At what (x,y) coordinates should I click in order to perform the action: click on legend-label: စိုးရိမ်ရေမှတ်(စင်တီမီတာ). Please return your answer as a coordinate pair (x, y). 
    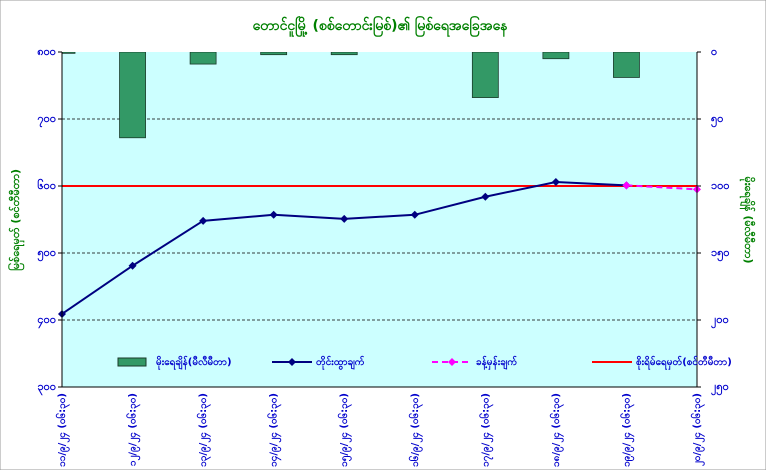
    Looking at the image, I should click on (684, 363).